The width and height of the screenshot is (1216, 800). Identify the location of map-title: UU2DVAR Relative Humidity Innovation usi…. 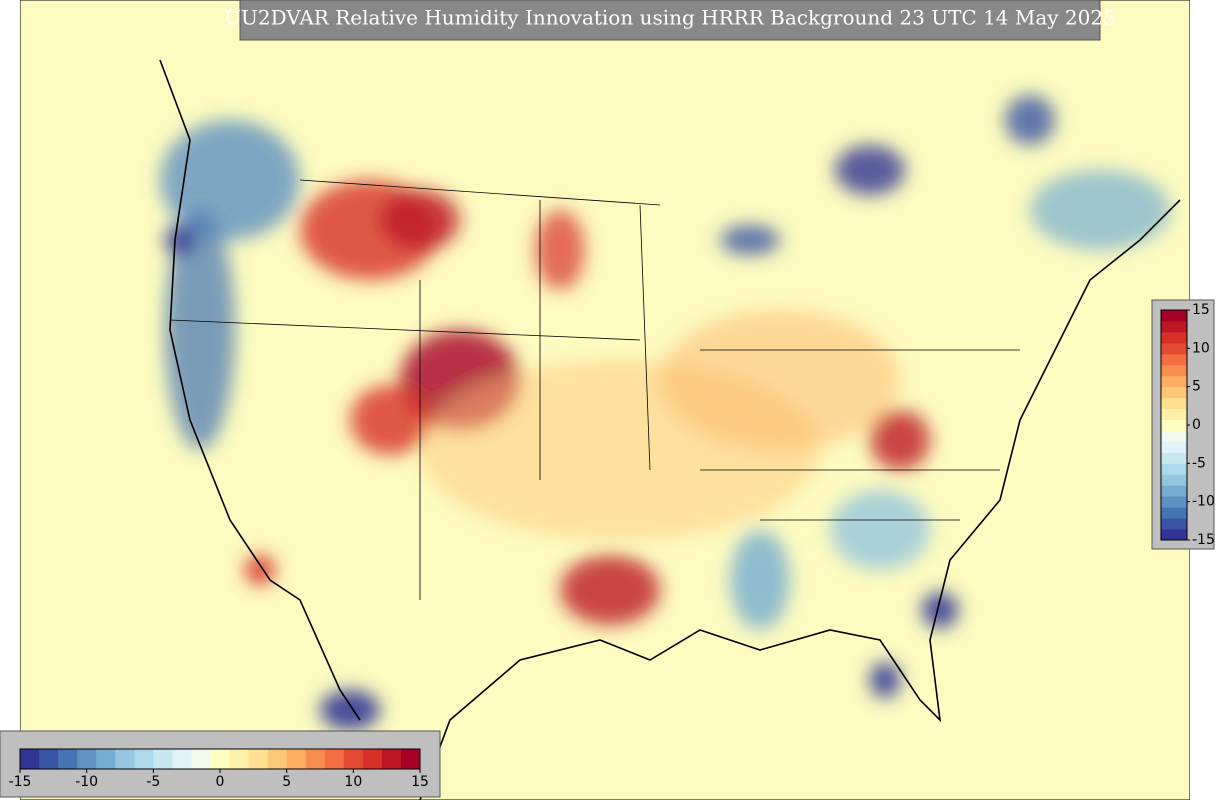
(670, 18).